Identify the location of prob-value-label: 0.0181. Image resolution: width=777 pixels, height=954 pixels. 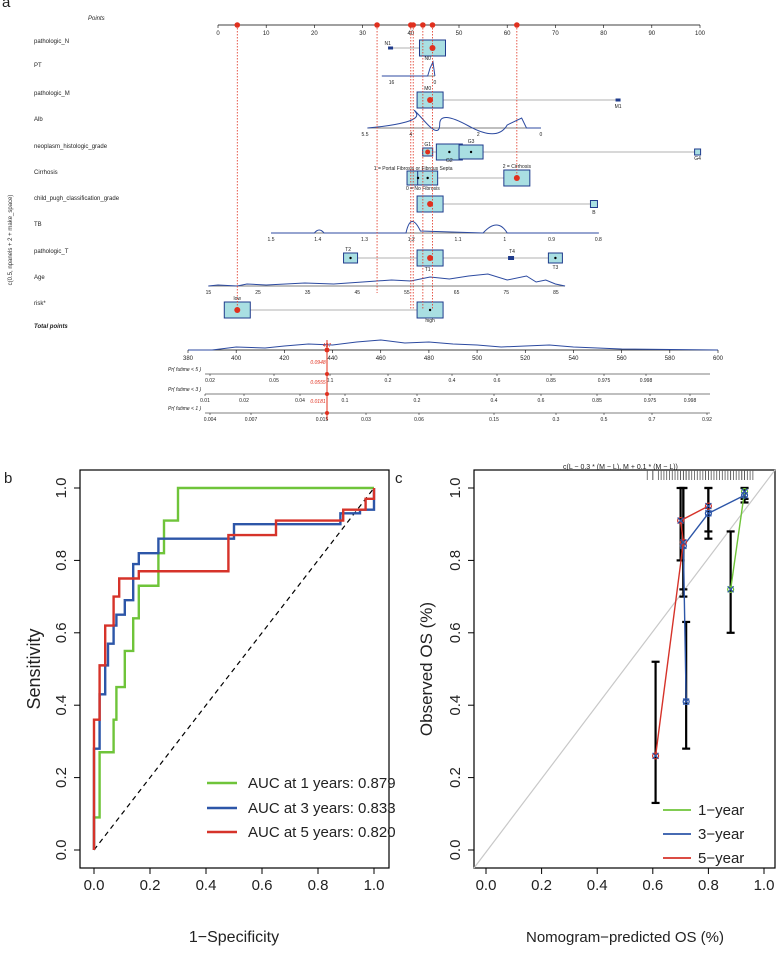
(318, 402).